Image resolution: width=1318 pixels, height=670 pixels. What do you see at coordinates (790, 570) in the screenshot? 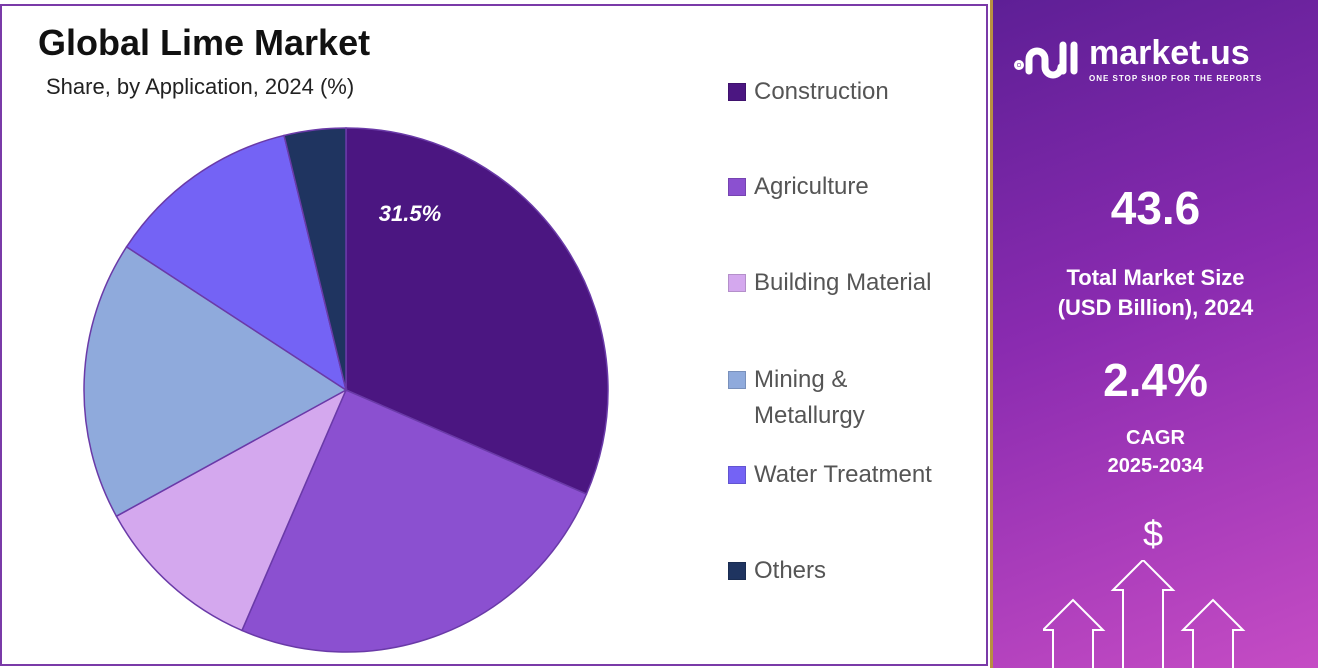
I see `legend-label: Others` at bounding box center [790, 570].